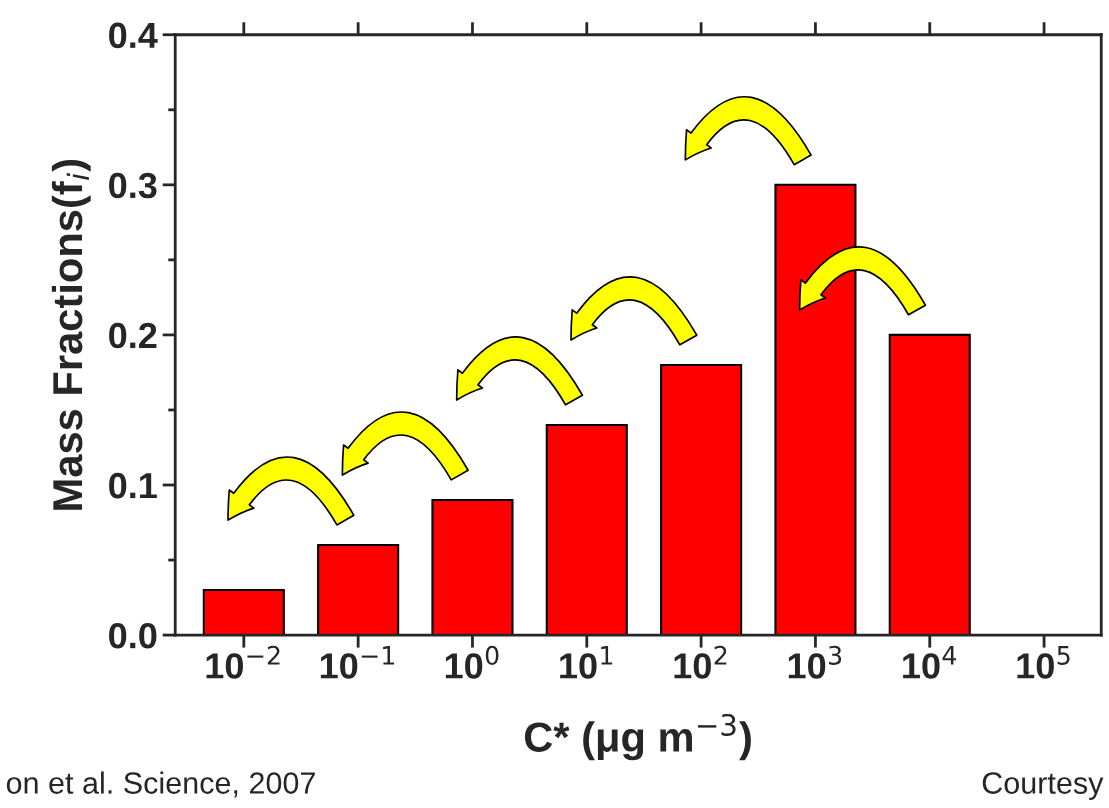  Describe the element at coordinates (472, 662) in the screenshot. I see `x-tick-label: 10$^{0}$` at that location.